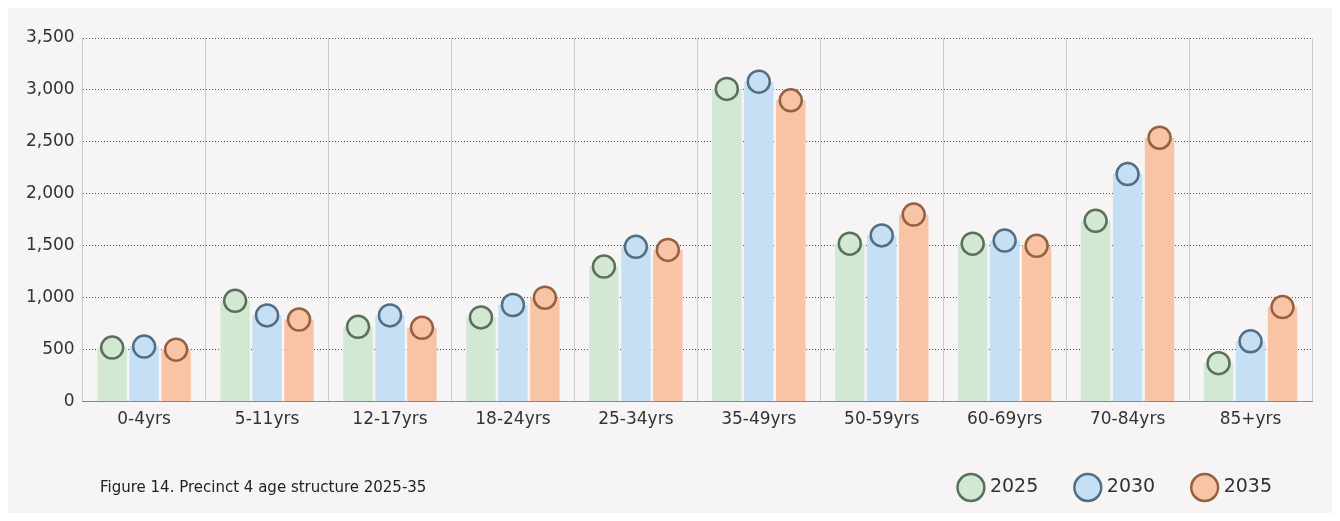  I want to click on x-tick-label: 35-49yrs, so click(759, 418).